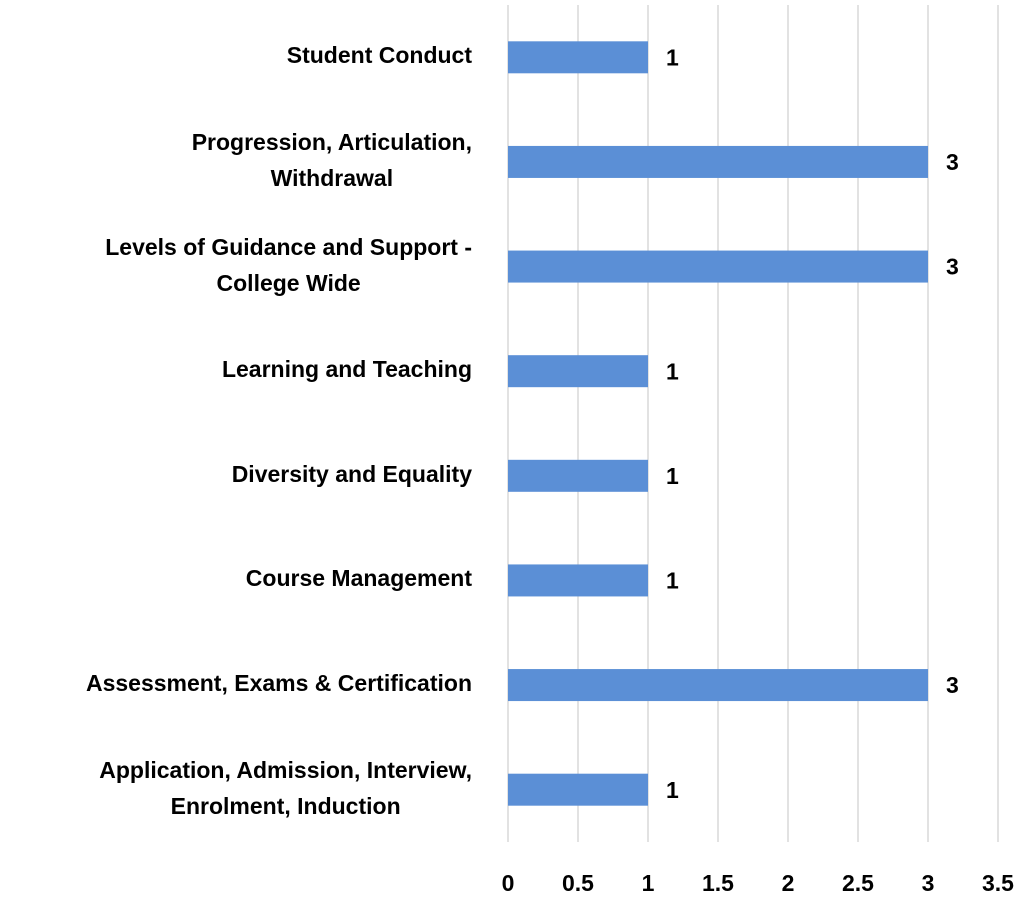 Image resolution: width=1020 pixels, height=898 pixels. I want to click on y-tick-label: Progression, Articulation, Withdrawal, so click(331, 159).